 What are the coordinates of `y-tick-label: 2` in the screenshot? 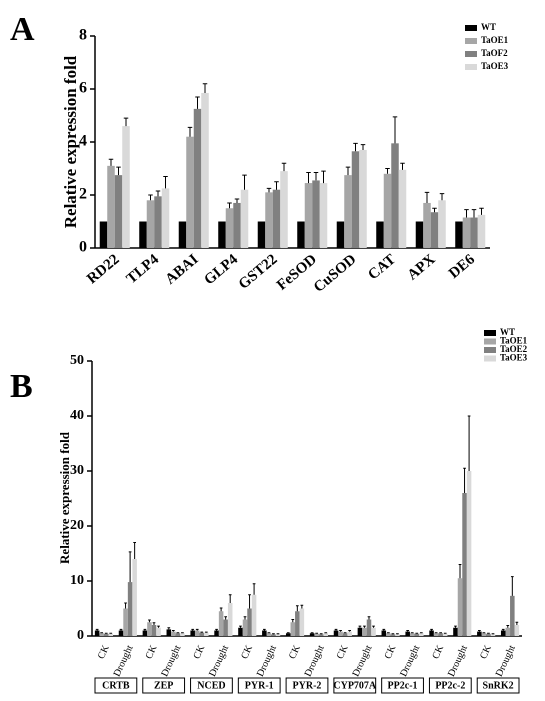 It's located at (83, 194).